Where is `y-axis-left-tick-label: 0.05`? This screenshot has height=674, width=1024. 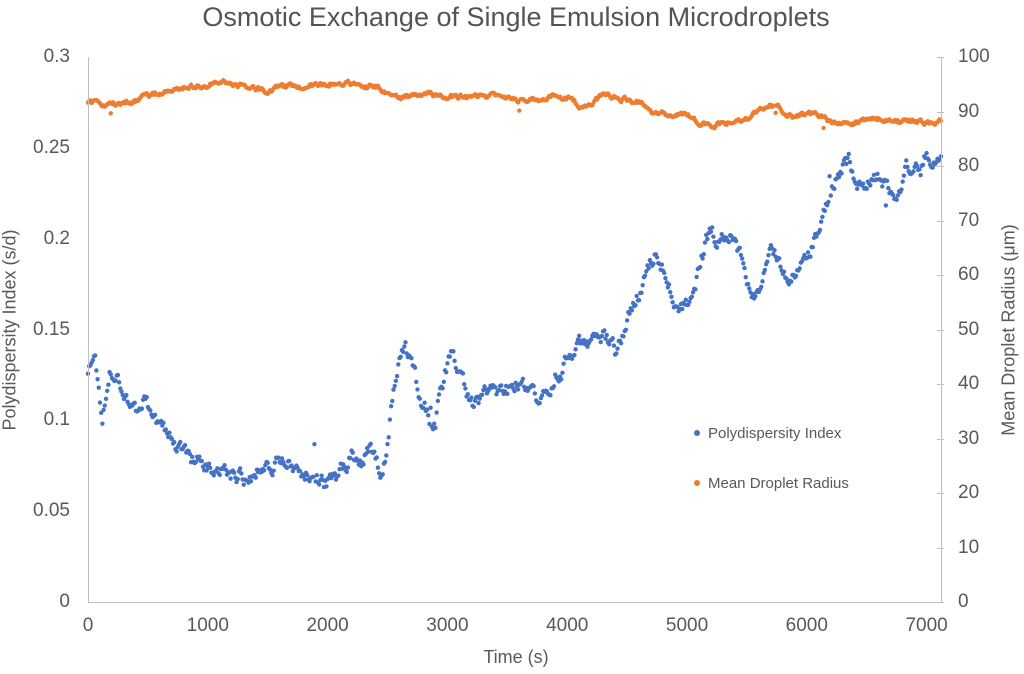
y-axis-left-tick-label: 0.05 is located at coordinates (51, 511).